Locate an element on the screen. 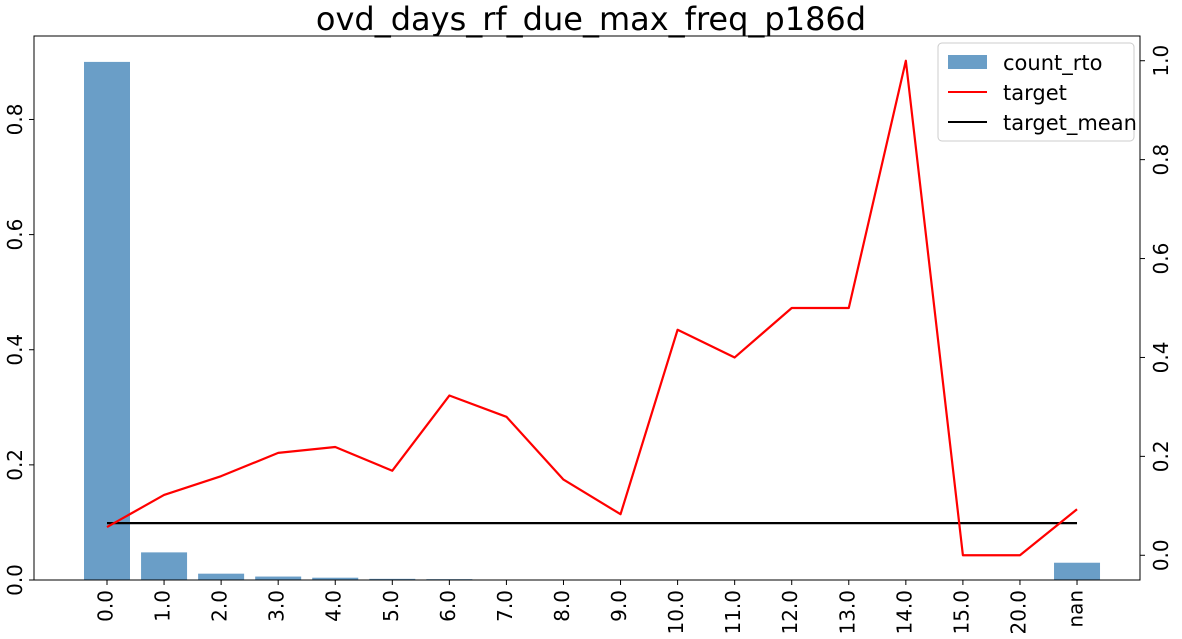  x-tick-label: 12.0 is located at coordinates (790, 612).